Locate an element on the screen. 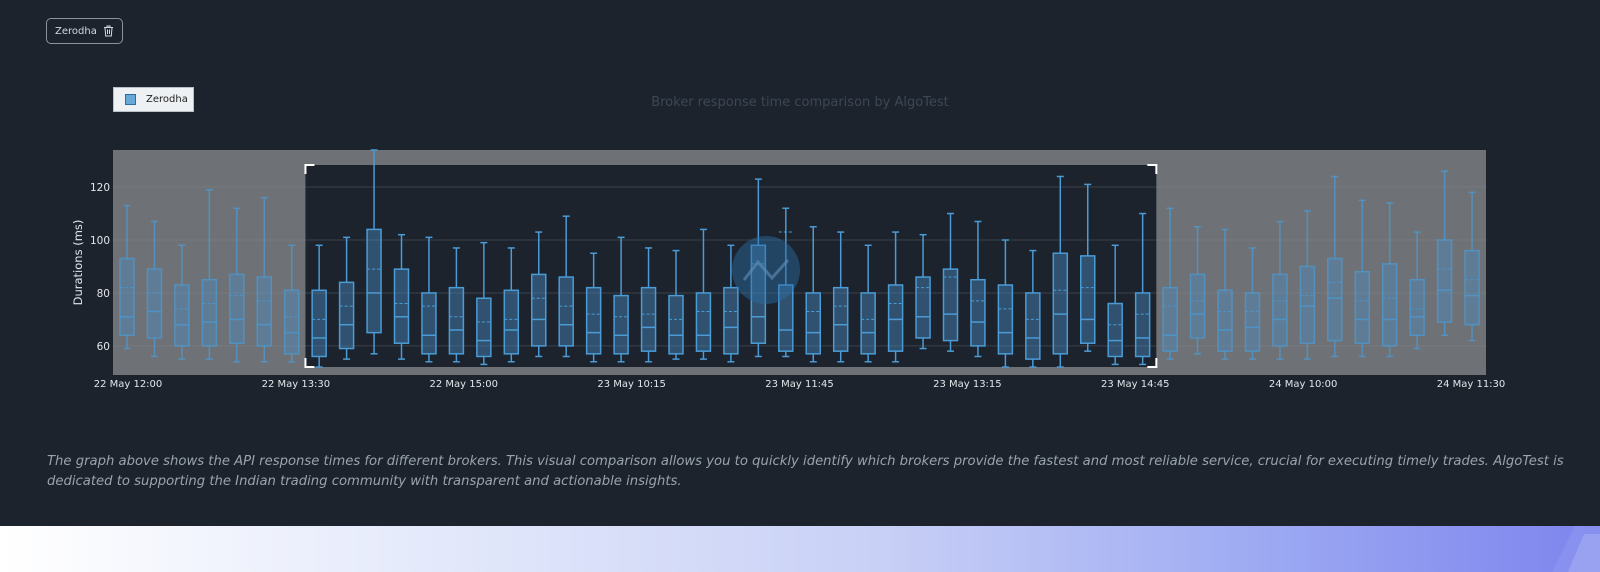 Image resolution: width=1600 pixels, height=572 pixels. y-tick-label: 100 is located at coordinates (100, 241).